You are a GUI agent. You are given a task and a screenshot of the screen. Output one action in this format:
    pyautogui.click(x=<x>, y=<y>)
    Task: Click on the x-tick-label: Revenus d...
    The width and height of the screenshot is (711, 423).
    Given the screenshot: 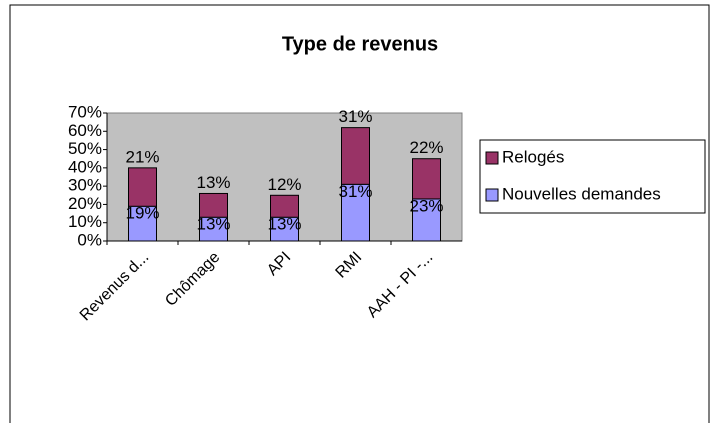 What is the action you would take?
    pyautogui.click(x=115, y=287)
    